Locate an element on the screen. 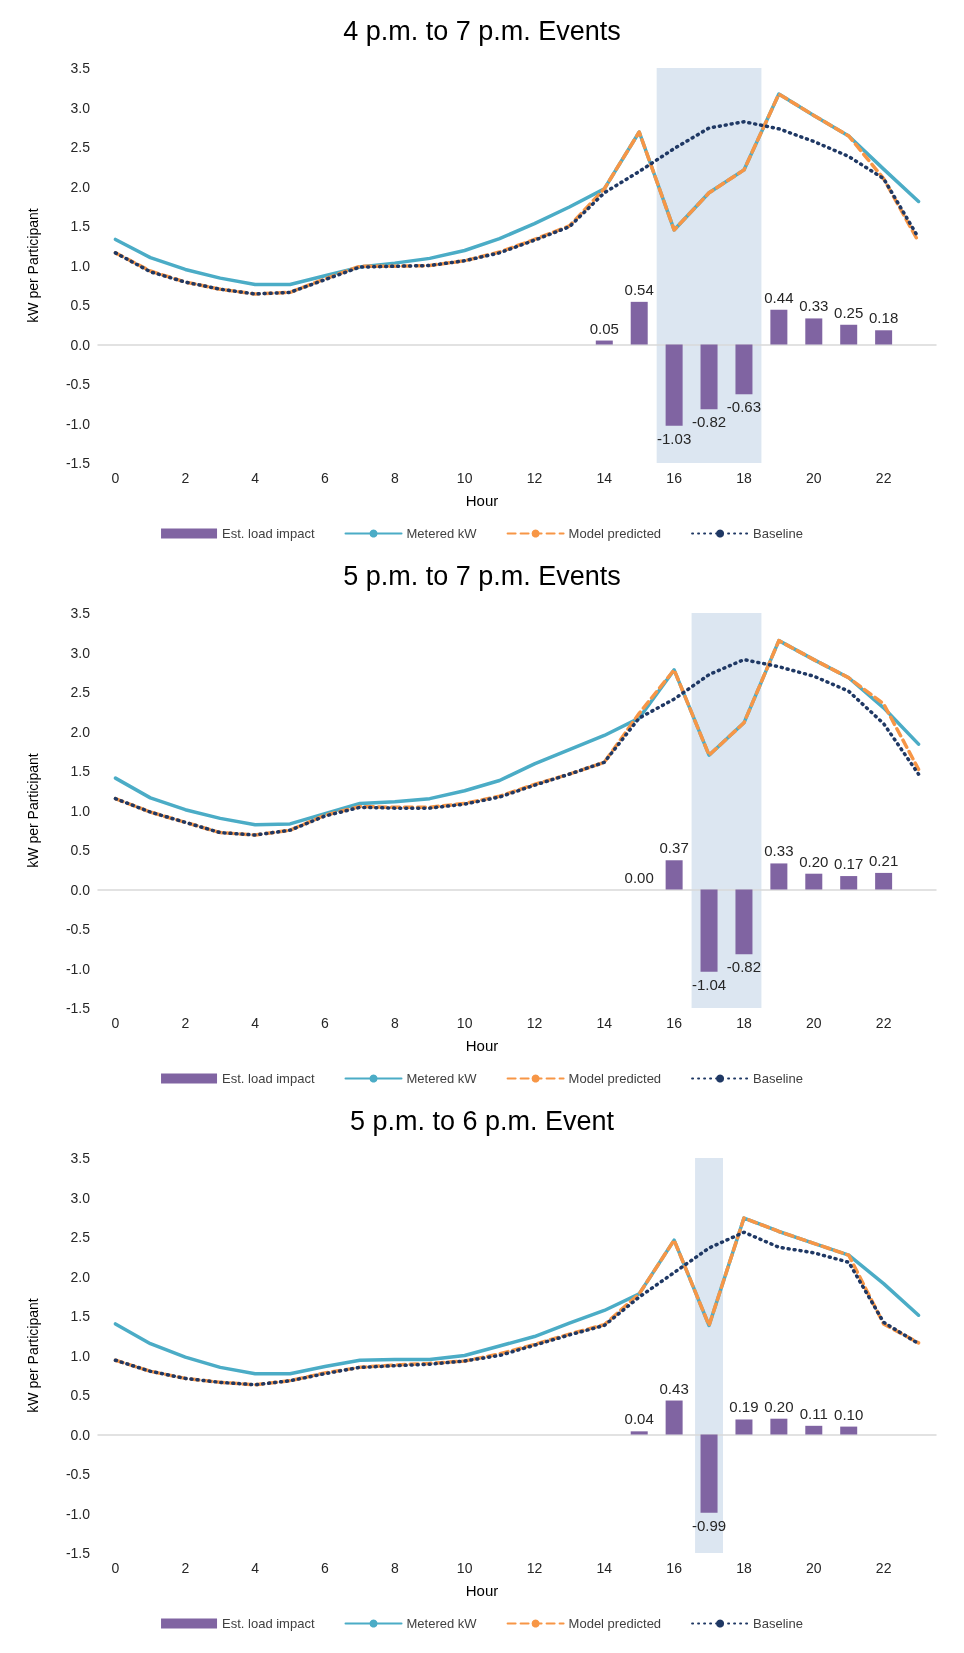  data-label: 0.37 is located at coordinates (674, 848).